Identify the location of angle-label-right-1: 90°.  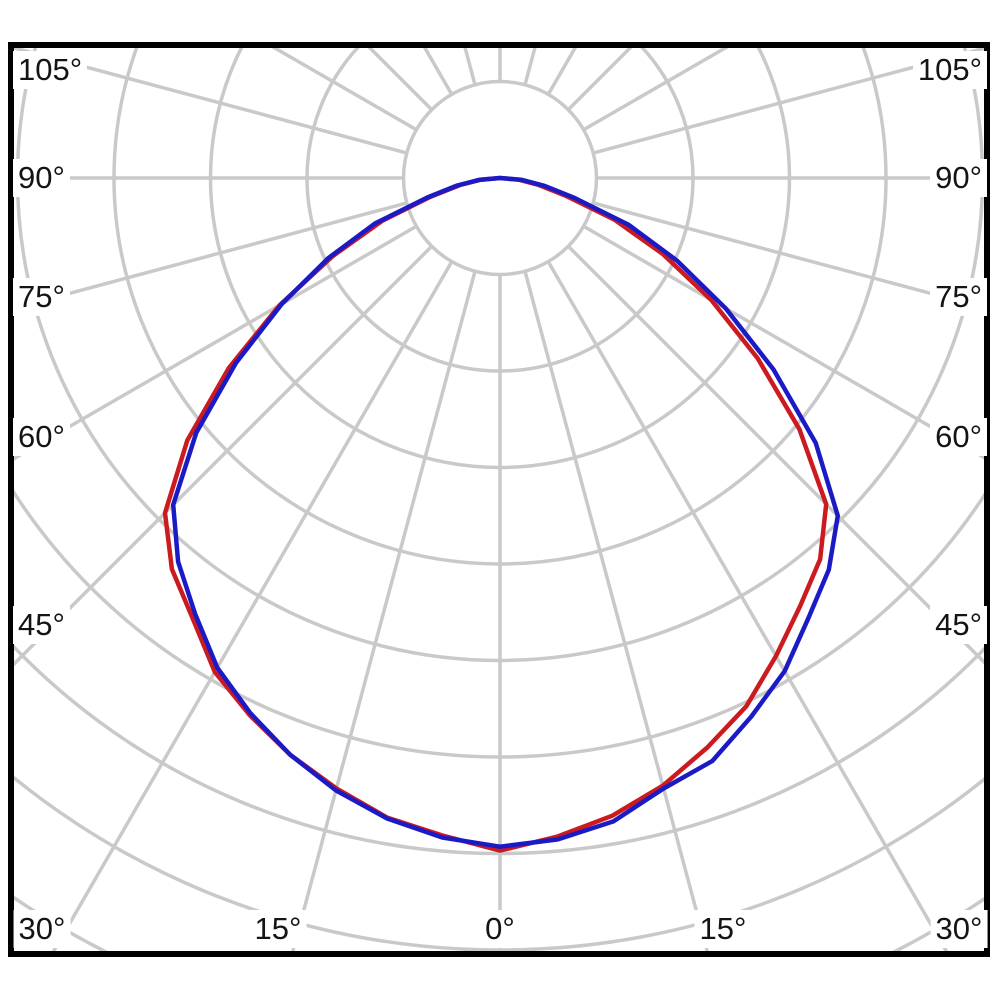
(958, 178).